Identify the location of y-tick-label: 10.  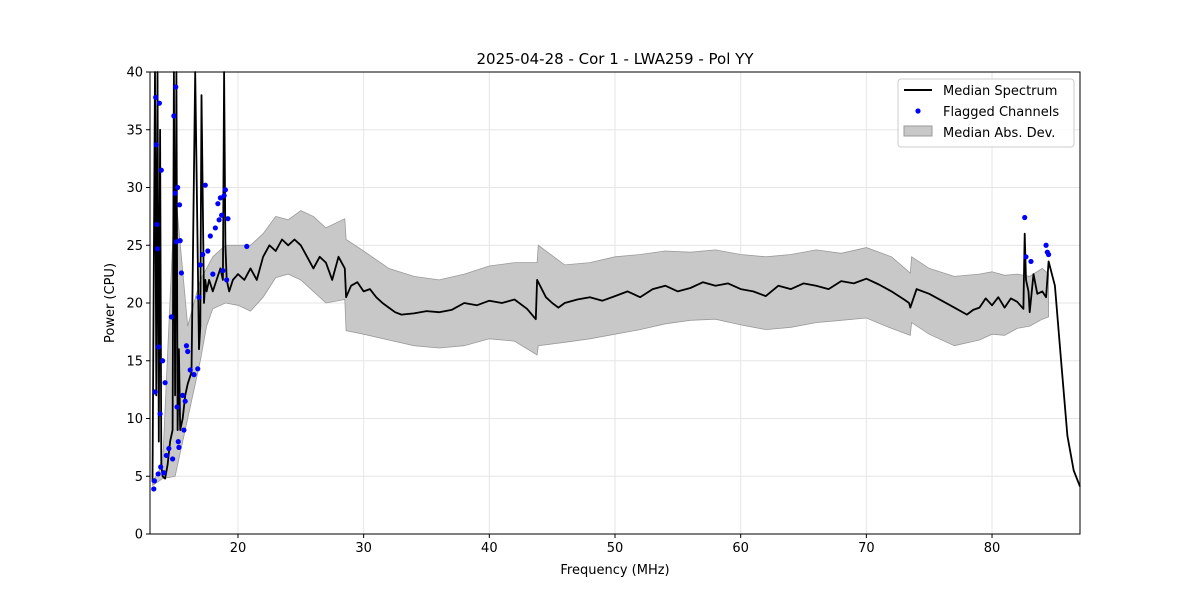
(134, 419).